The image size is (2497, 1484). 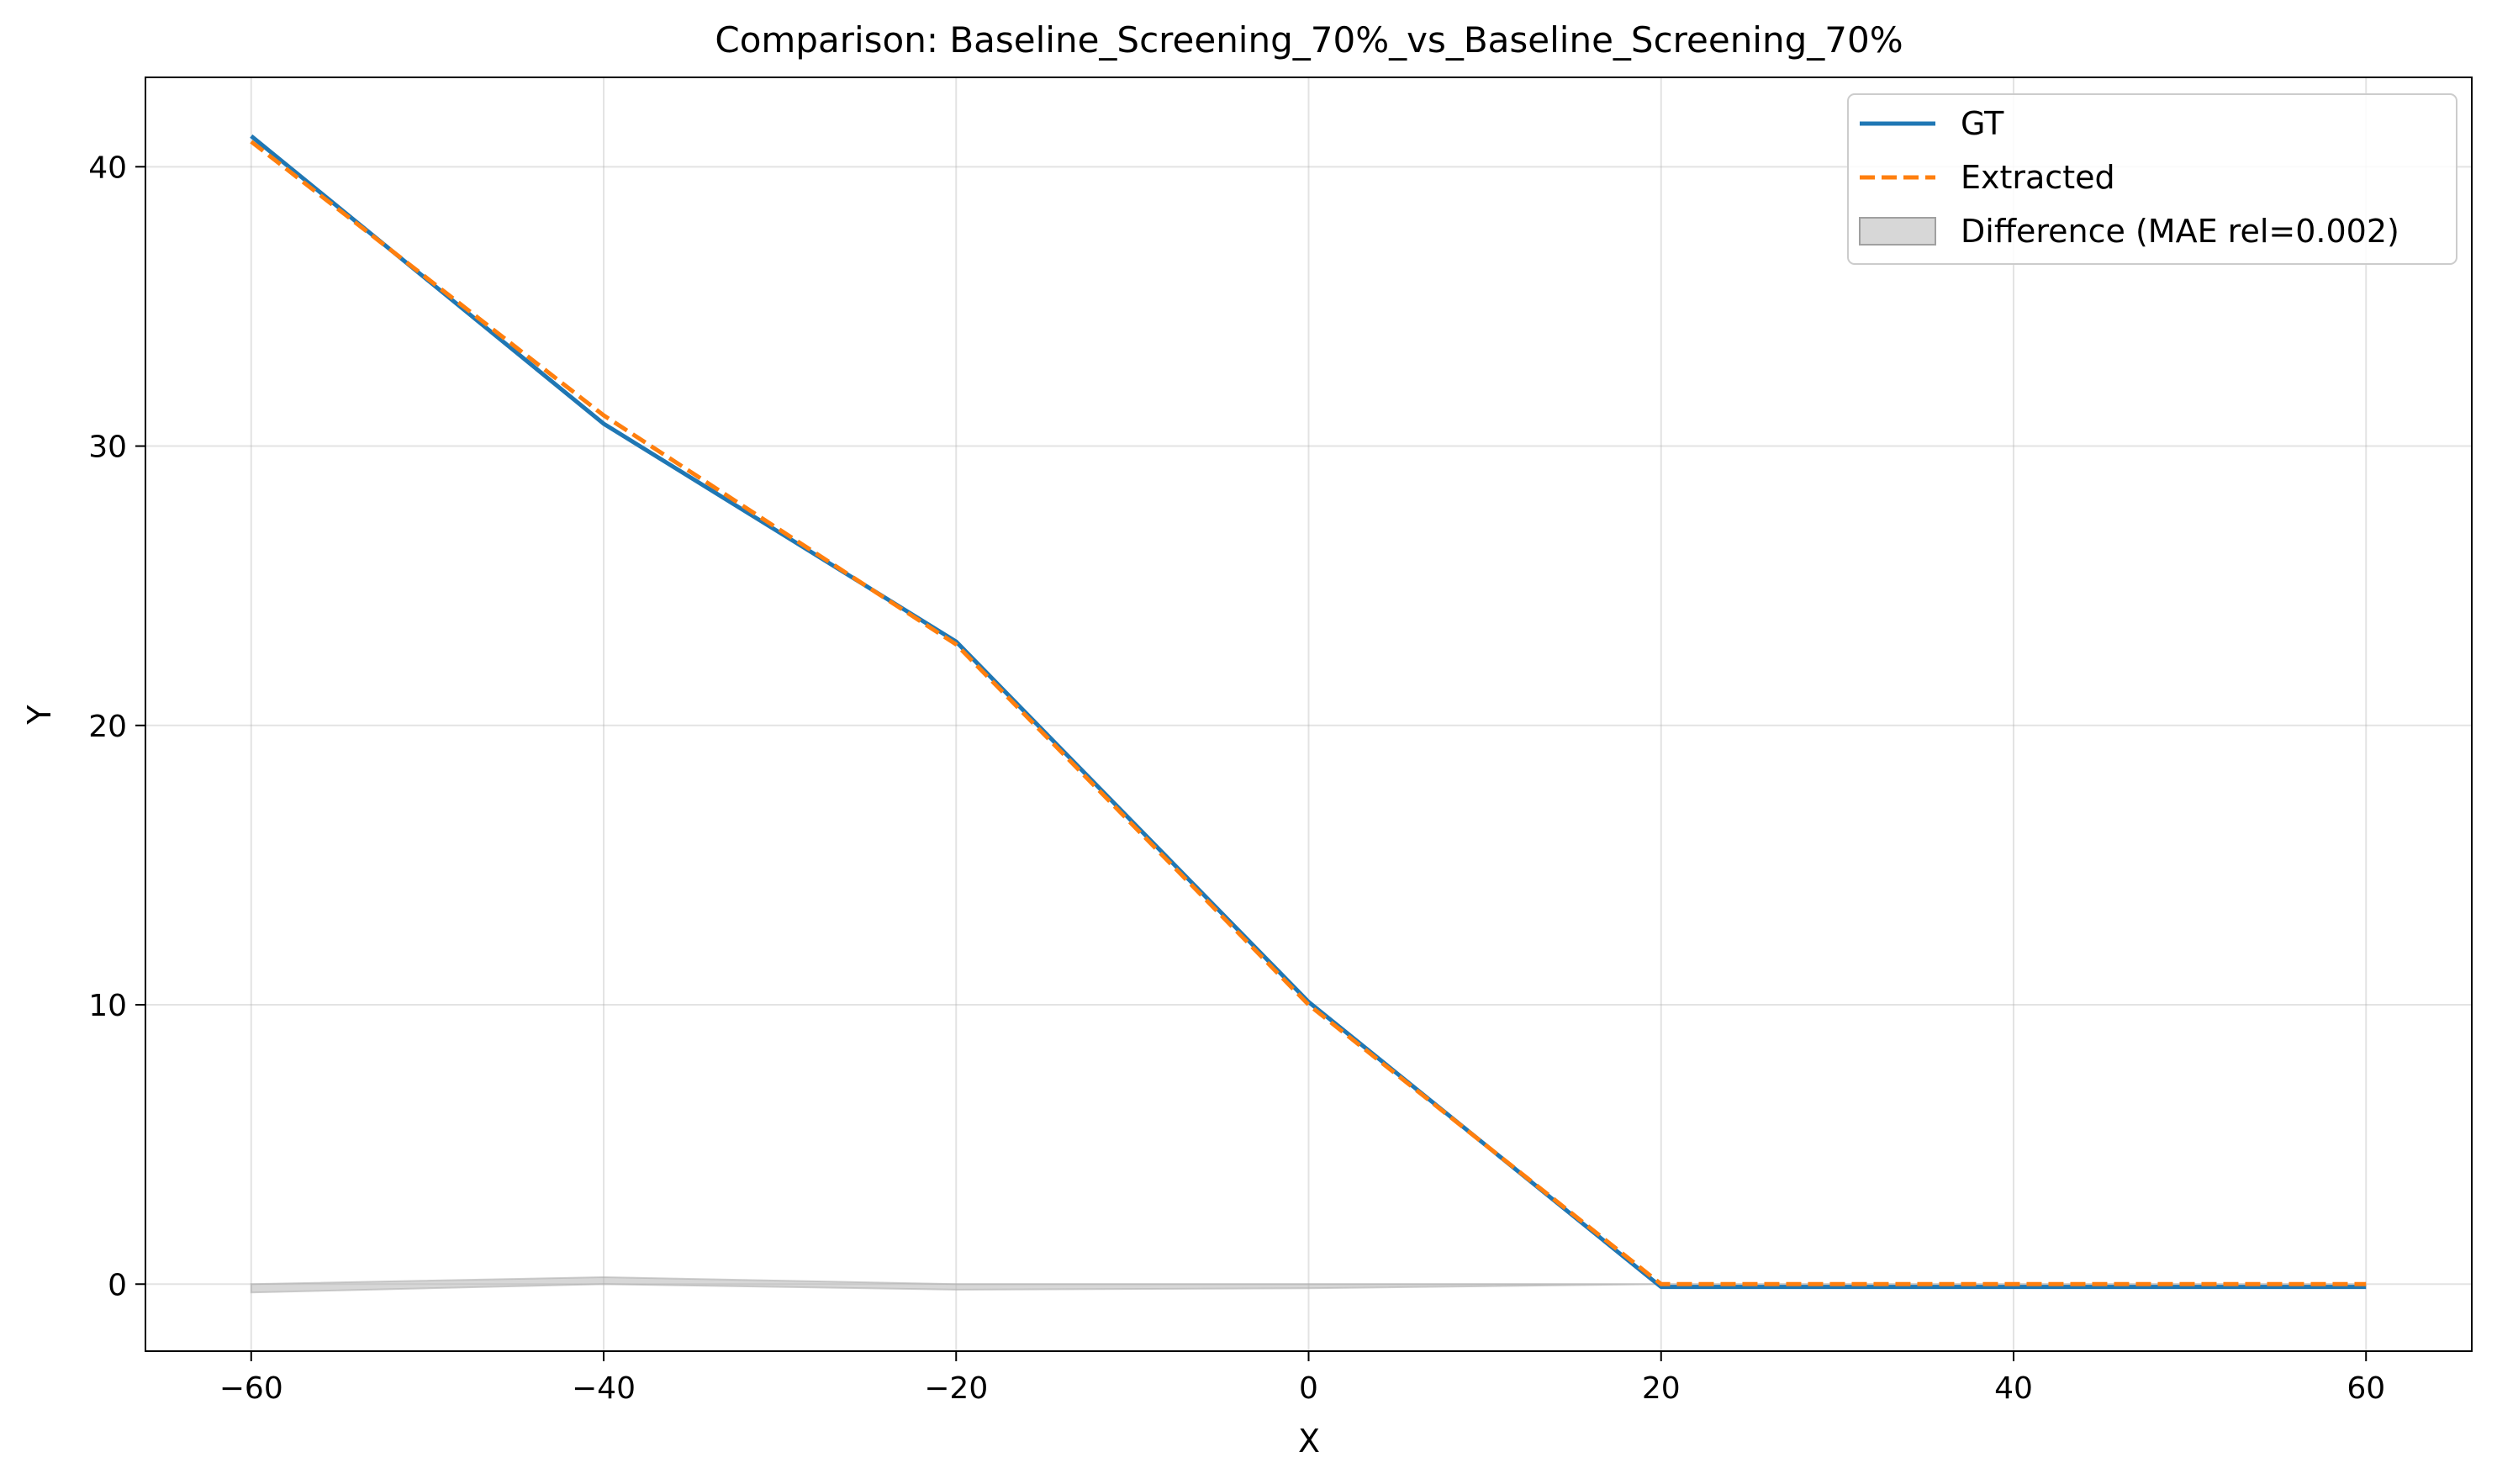 I want to click on legend-box, so click(x=2152, y=179).